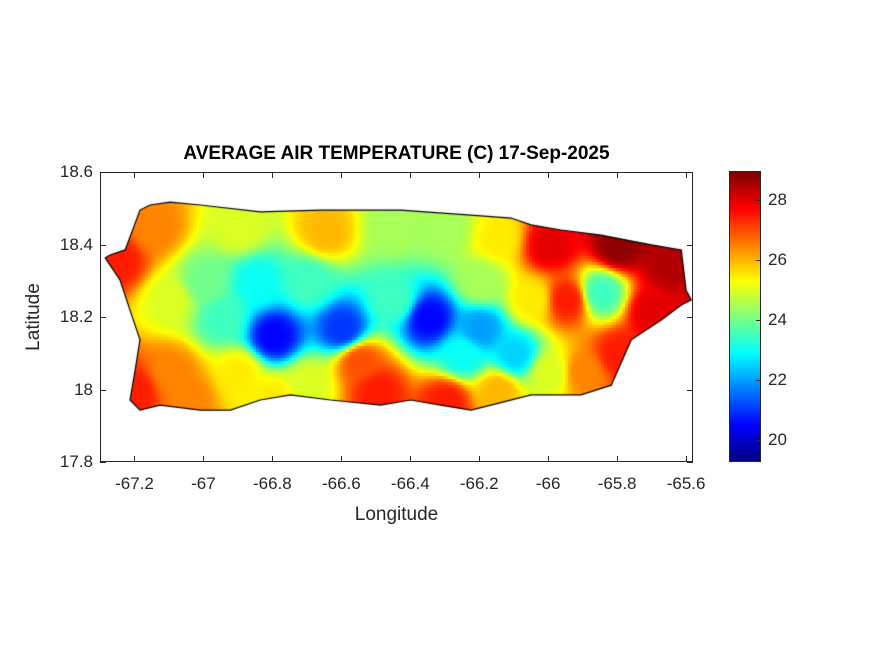 The height and width of the screenshot is (656, 875). Describe the element at coordinates (410, 483) in the screenshot. I see `x-tick-label: -66.4` at that location.